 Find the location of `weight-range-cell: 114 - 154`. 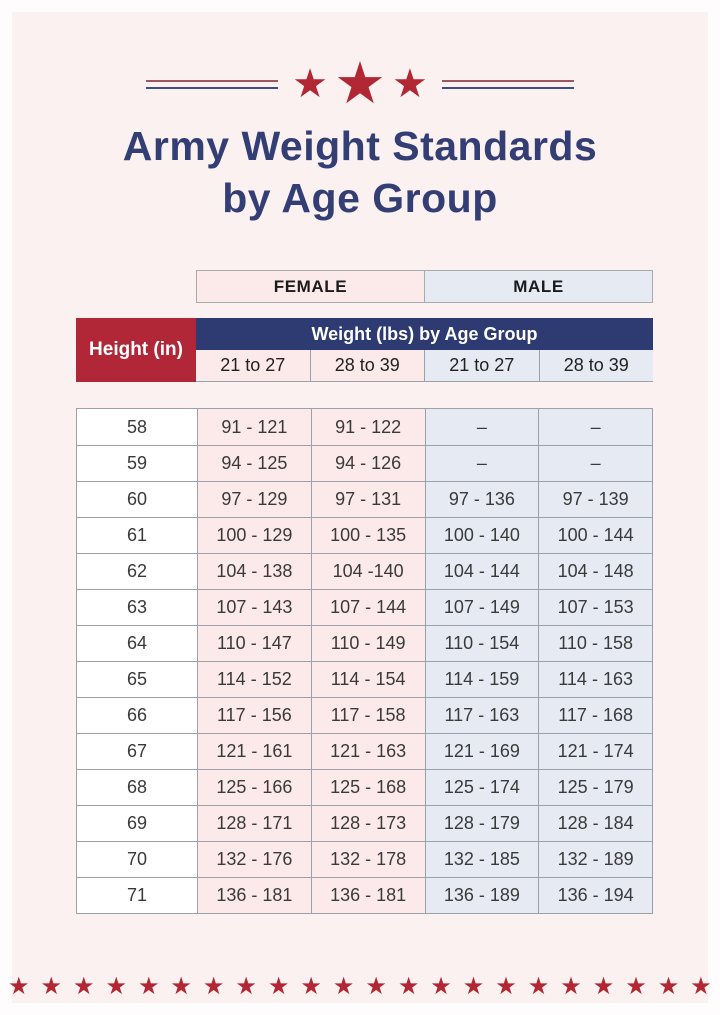

weight-range-cell: 114 - 154 is located at coordinates (367, 679).